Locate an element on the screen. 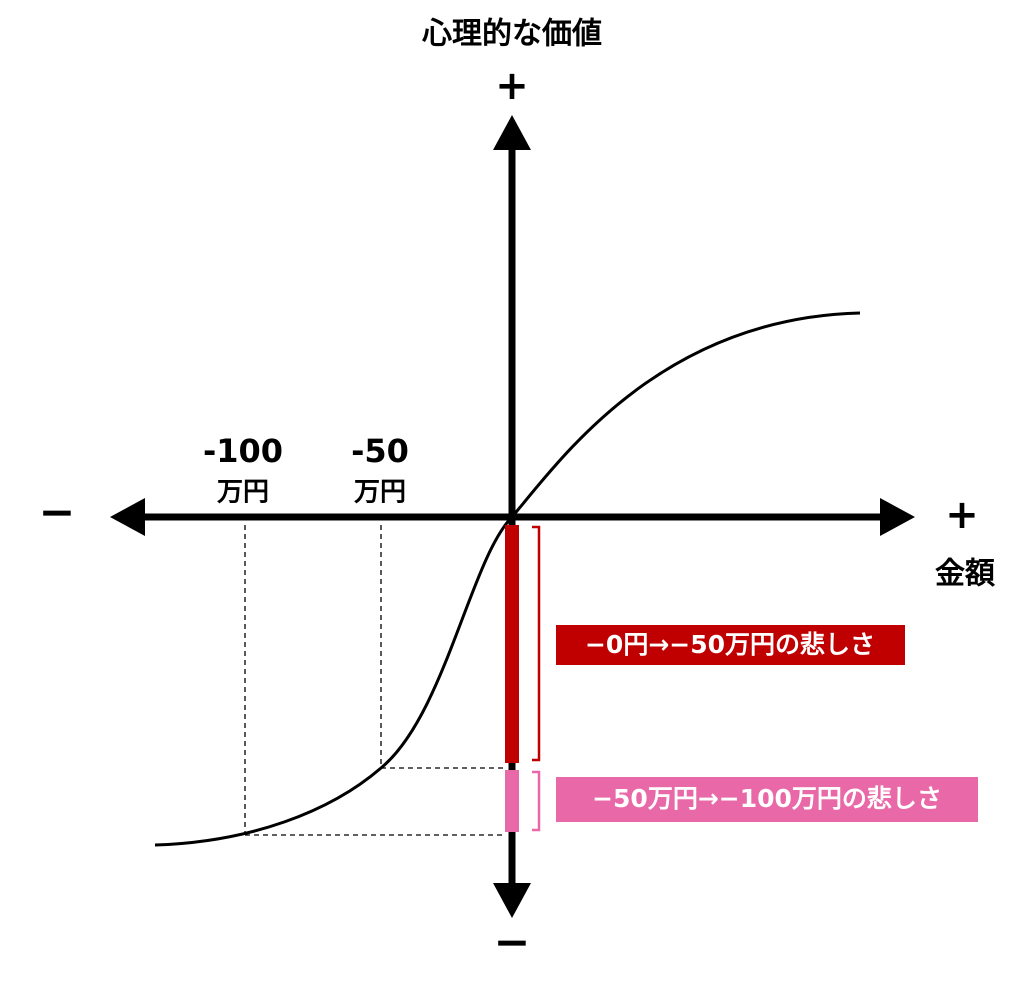 The image size is (1024, 993). y-minus: − is located at coordinates (512, 942).